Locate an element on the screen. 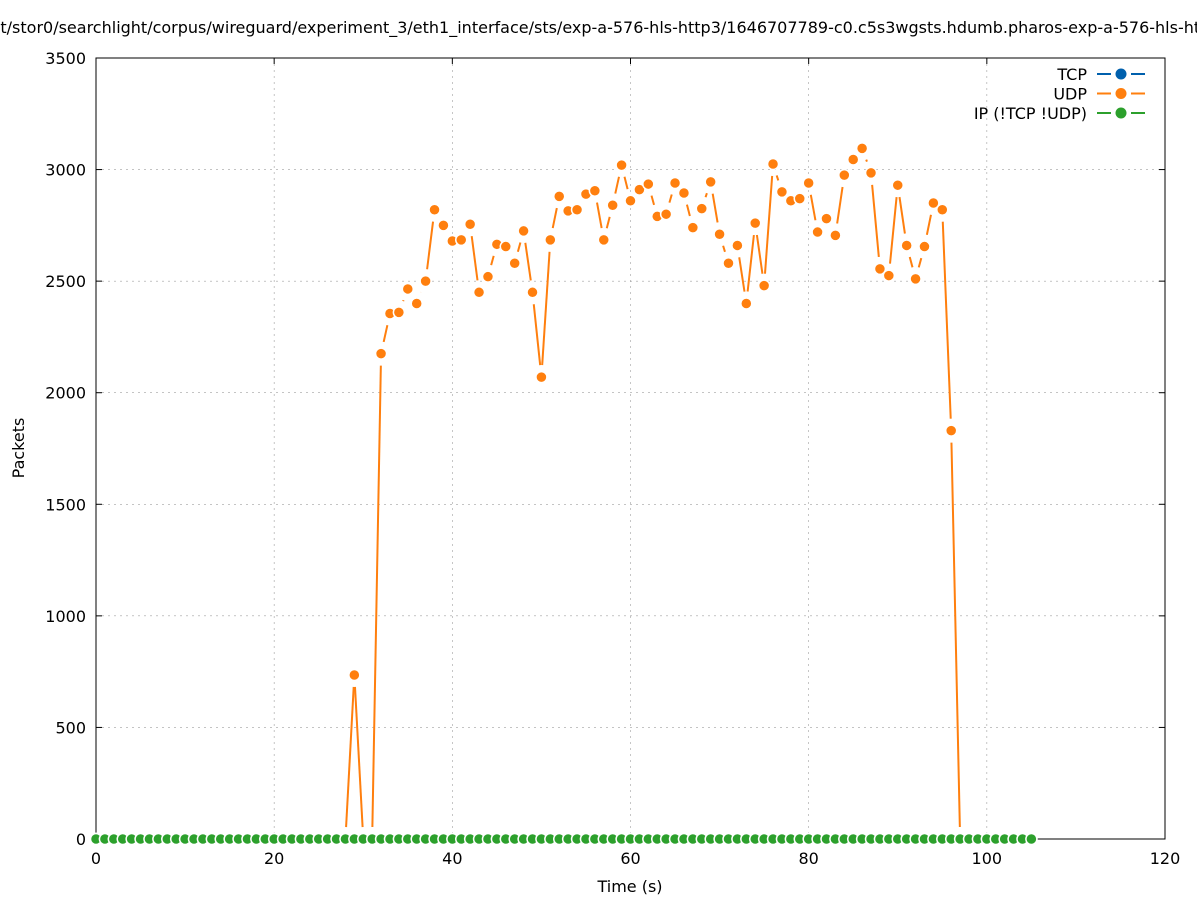  y-tick-label: 1500 is located at coordinates (65, 504).